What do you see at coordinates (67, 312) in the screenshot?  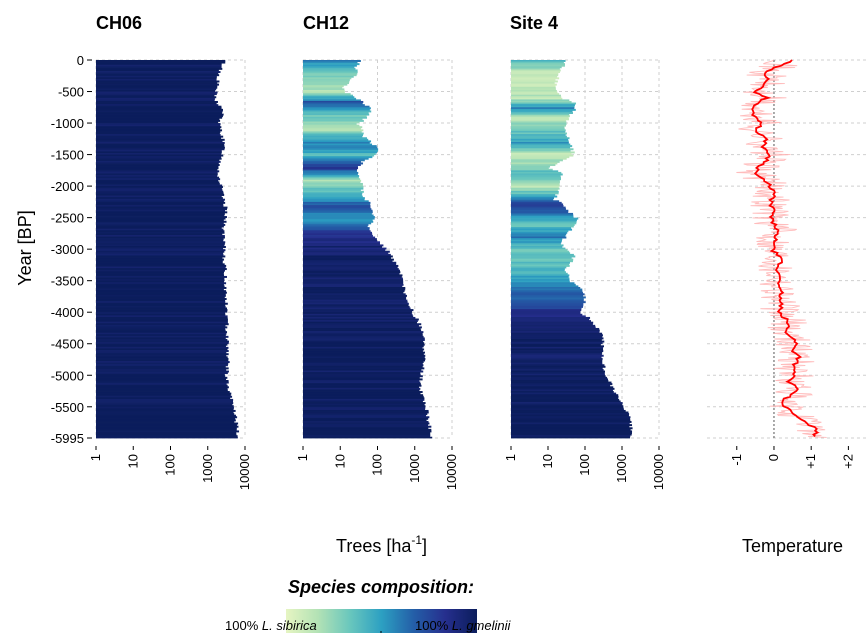 I see `ytick-label-8: -4000` at bounding box center [67, 312].